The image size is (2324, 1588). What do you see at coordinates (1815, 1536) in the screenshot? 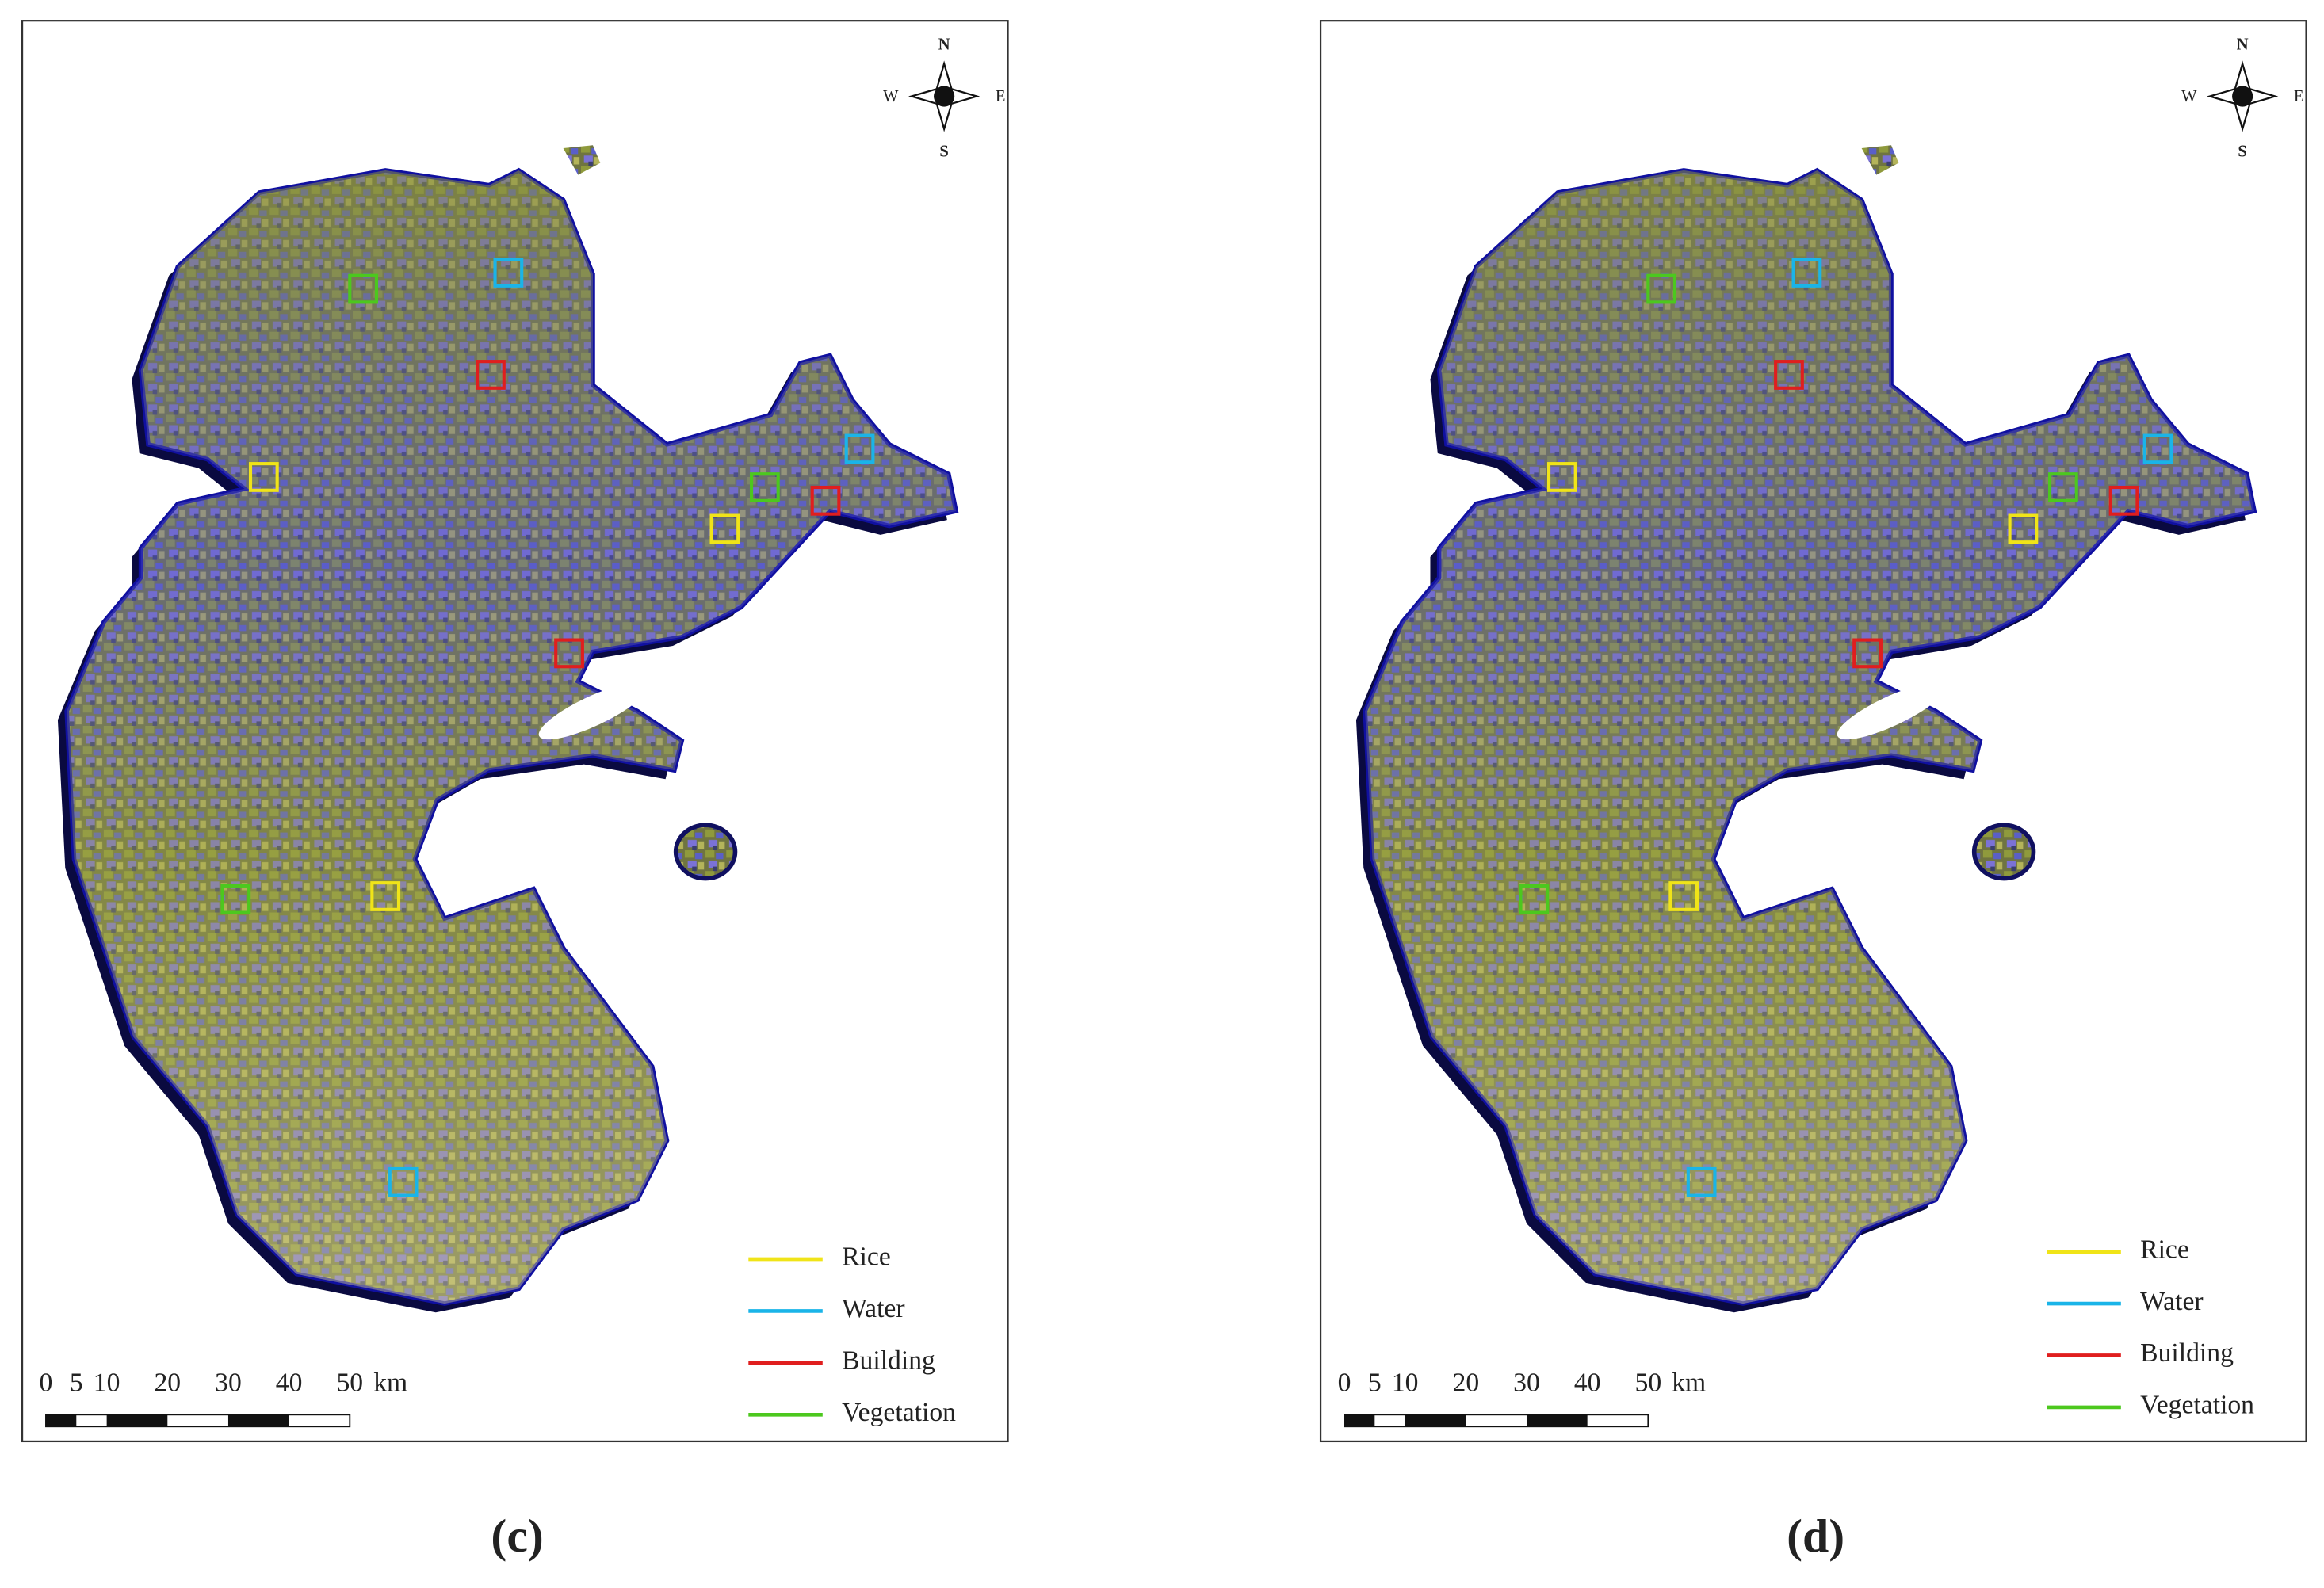
I see `panel-label: (d)` at bounding box center [1815, 1536].